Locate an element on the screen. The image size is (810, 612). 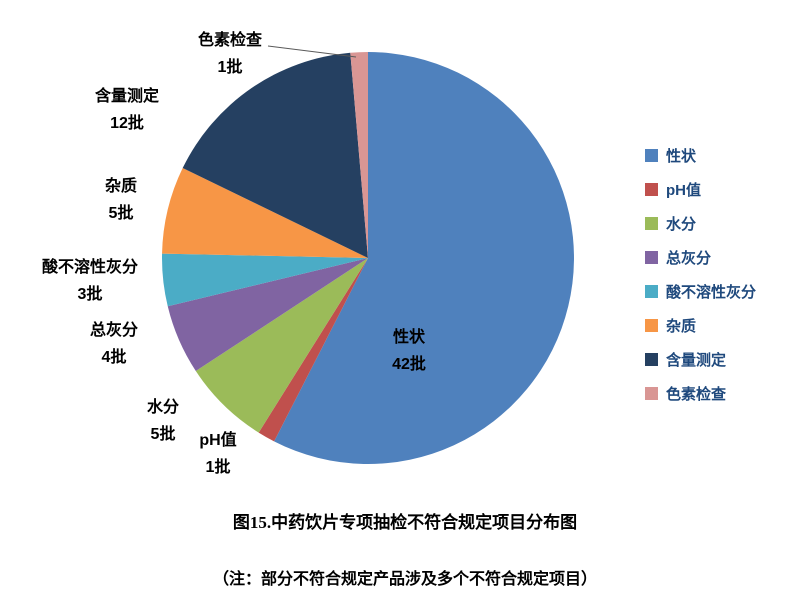
legend-item-label: 水分 is located at coordinates (681, 224).